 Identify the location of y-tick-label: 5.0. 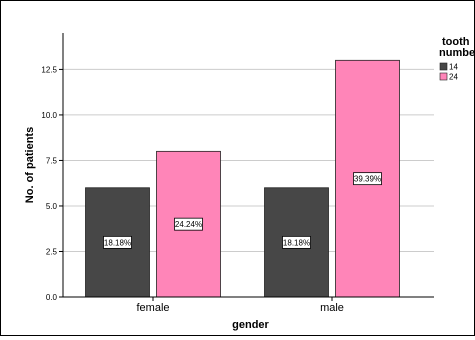
(52, 206).